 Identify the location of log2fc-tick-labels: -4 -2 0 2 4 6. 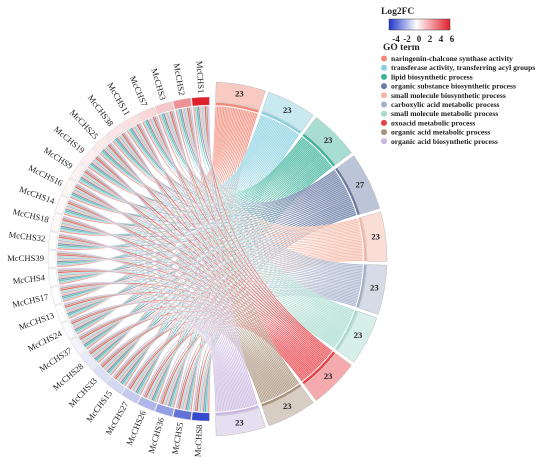
(423, 39).